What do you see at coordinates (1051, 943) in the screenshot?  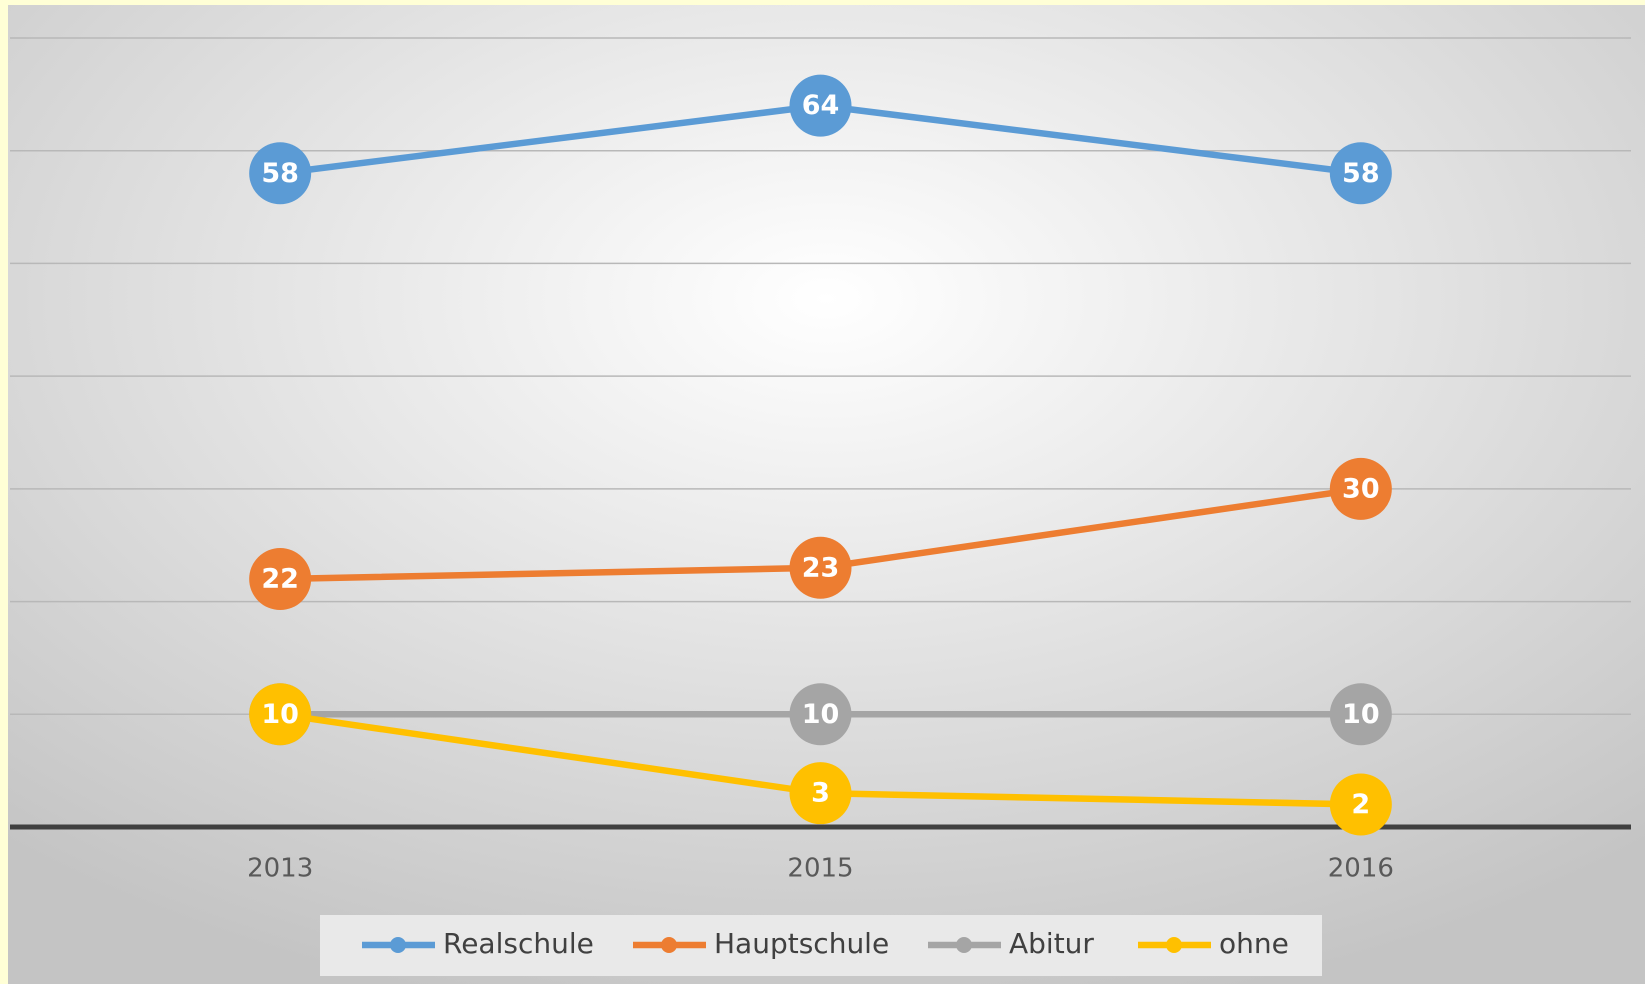 I see `legend-label: Abitur` at bounding box center [1051, 943].